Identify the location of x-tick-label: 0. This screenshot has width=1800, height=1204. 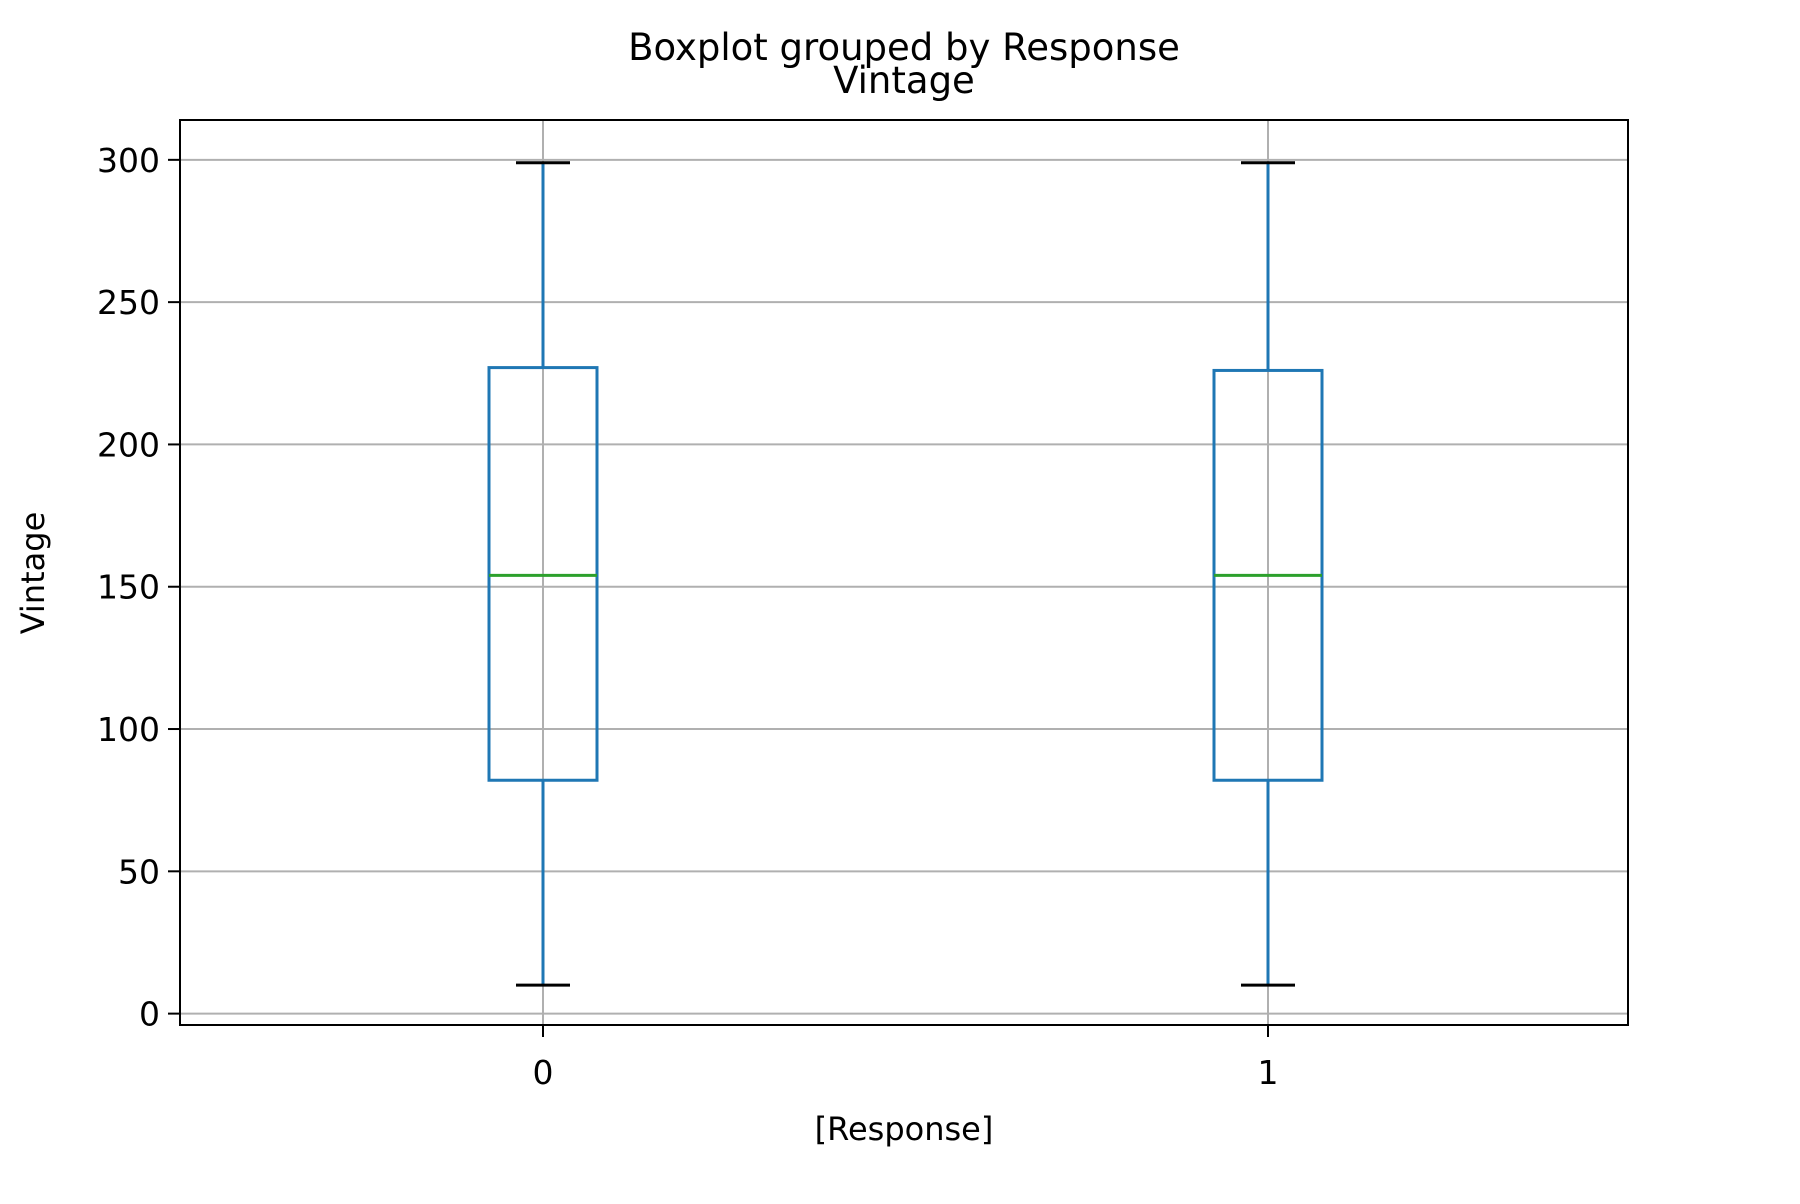
(543, 1072).